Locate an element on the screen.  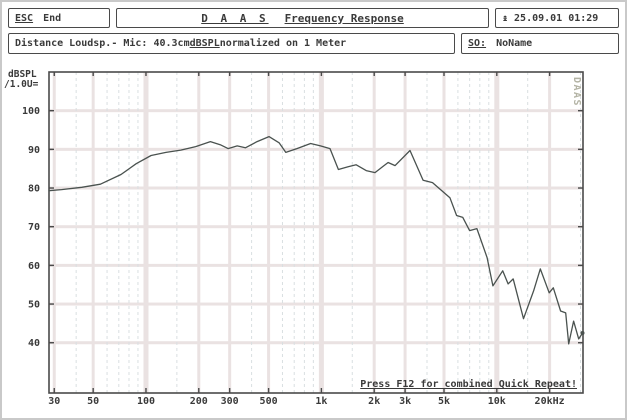
svg-text: 80 is located at coordinates (34, 189).